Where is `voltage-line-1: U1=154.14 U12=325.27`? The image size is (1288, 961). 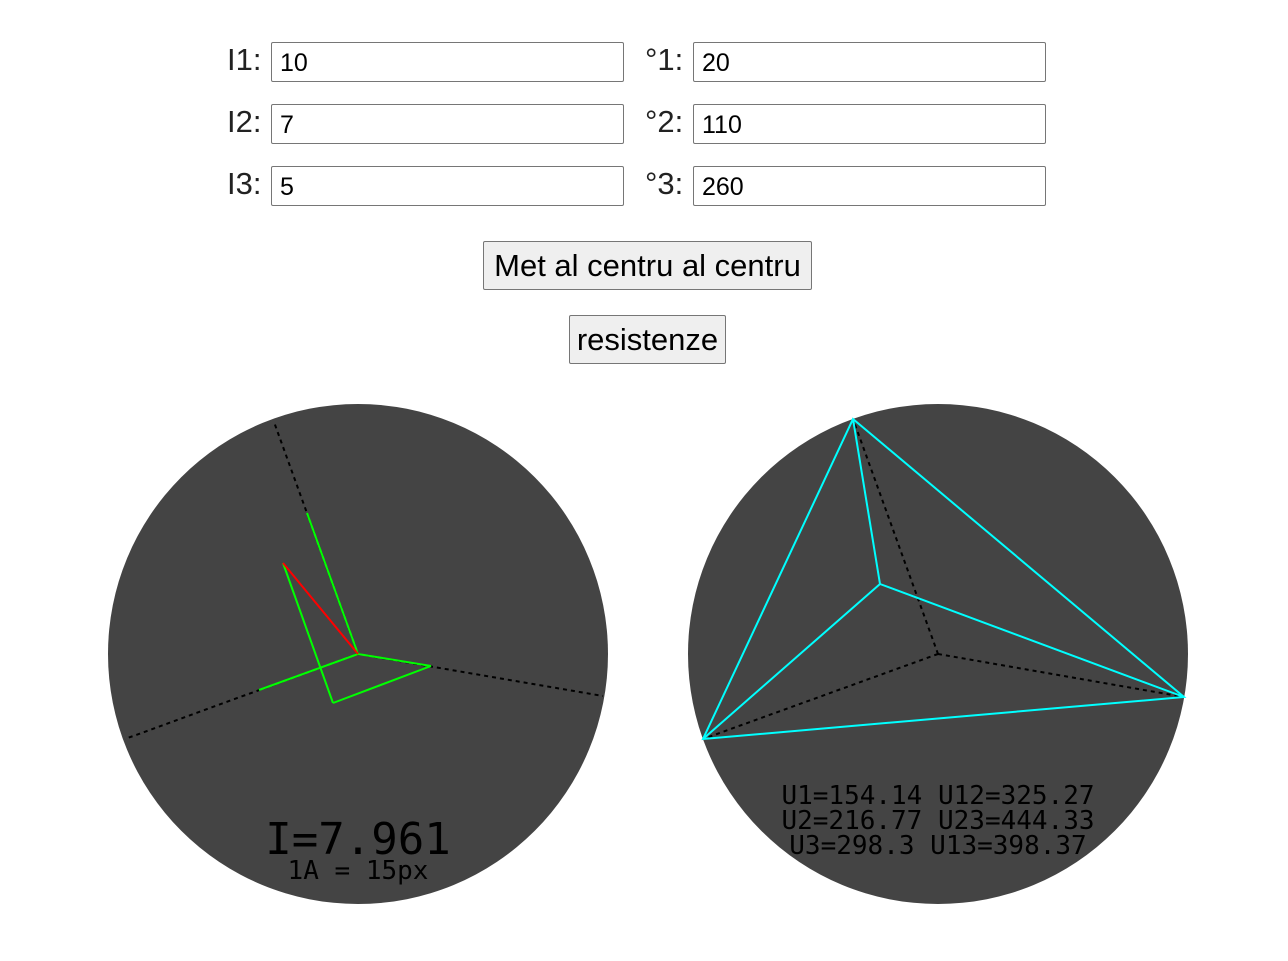 voltage-line-1: U1=154.14 U12=325.27 is located at coordinates (937, 796).